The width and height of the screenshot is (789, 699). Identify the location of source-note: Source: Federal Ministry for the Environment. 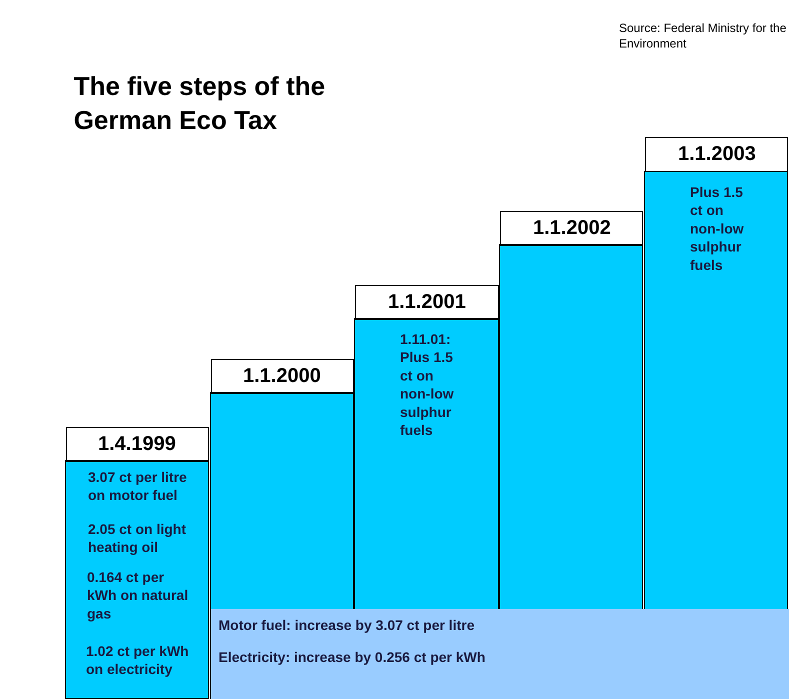
(703, 36).